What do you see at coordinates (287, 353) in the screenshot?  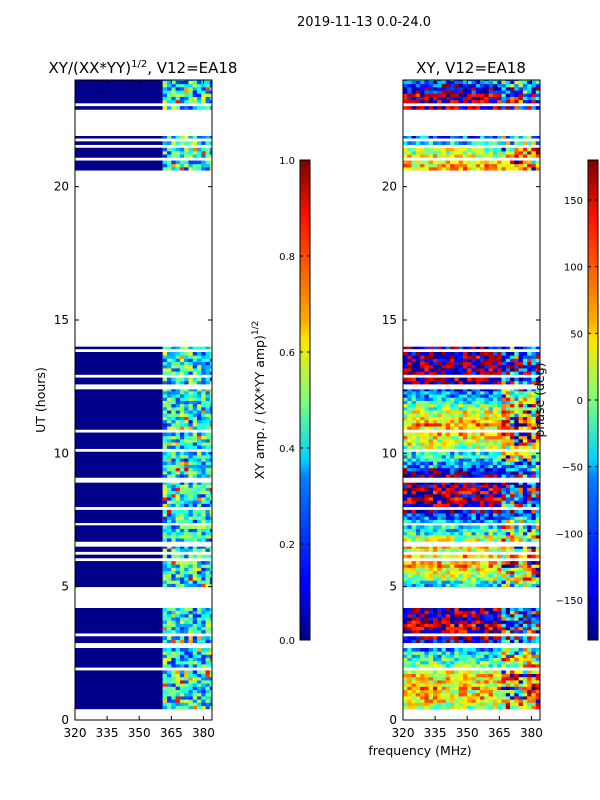 I see `colorbar-tick-label: 0.6` at bounding box center [287, 353].